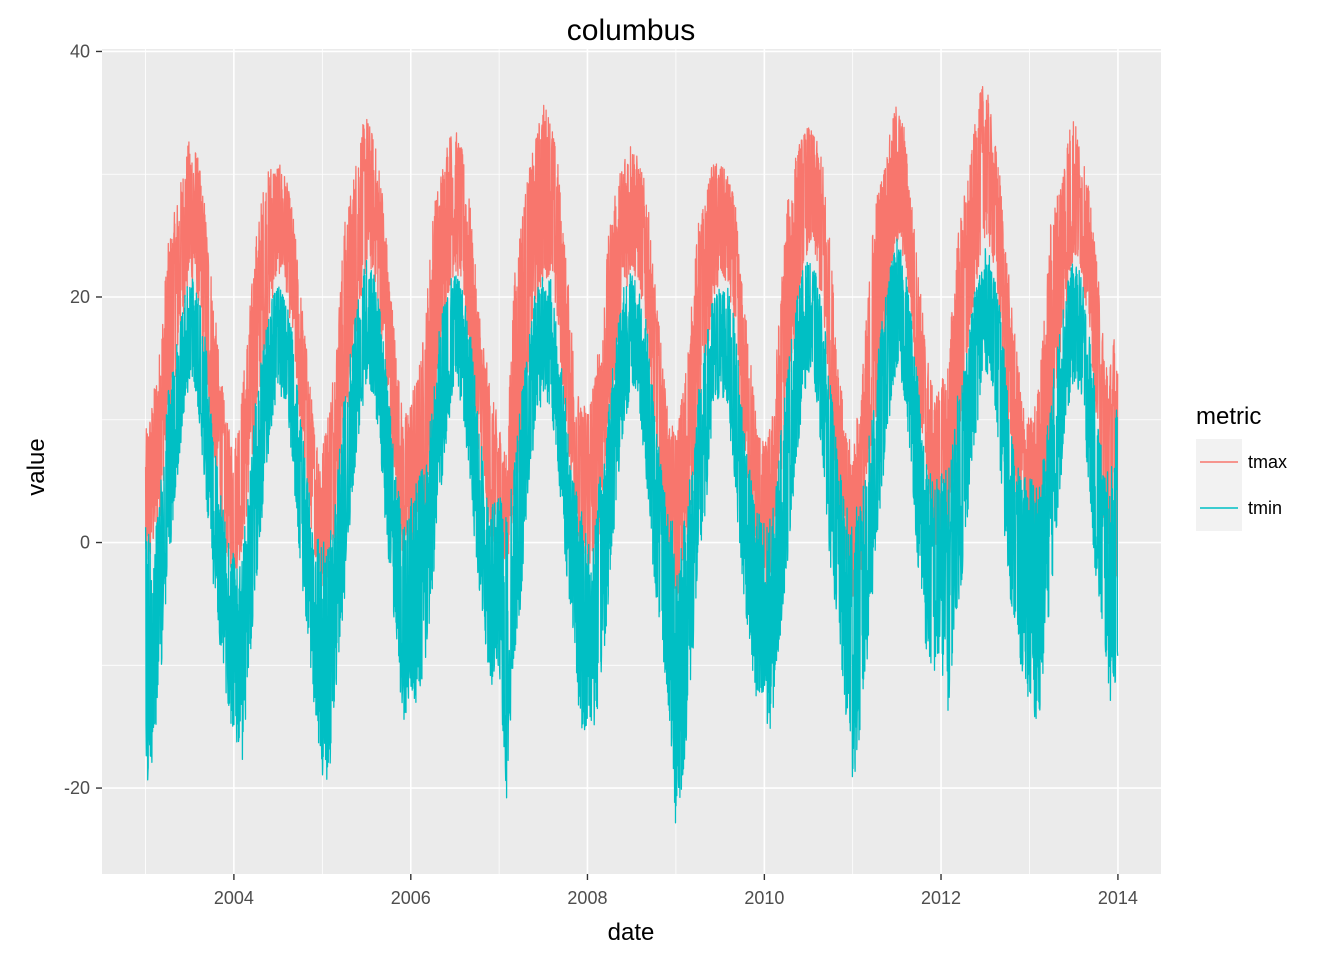 The width and height of the screenshot is (1344, 960). Describe the element at coordinates (1265, 508) in the screenshot. I see `legend-label-tmin: tmin` at that location.